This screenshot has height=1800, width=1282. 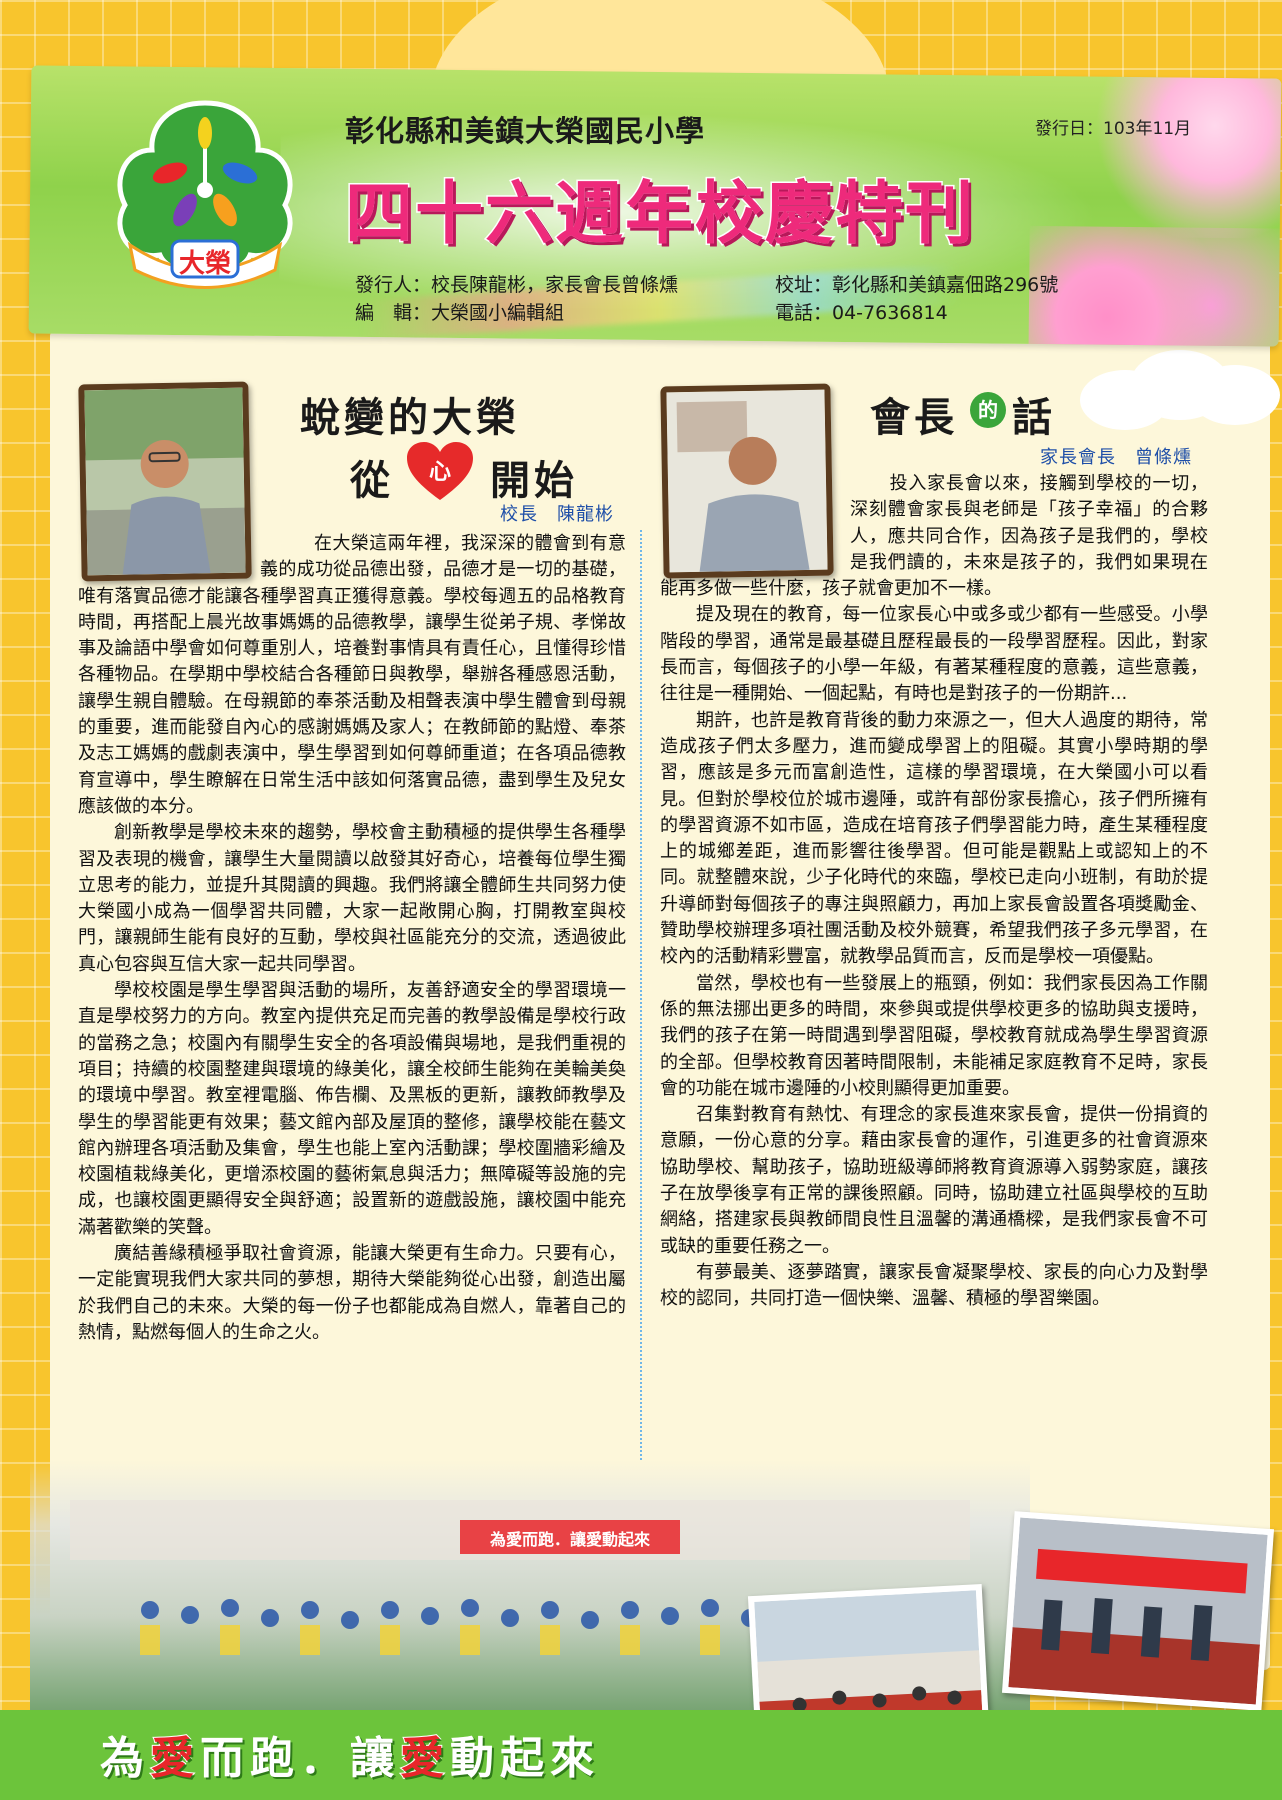 What do you see at coordinates (534, 481) in the screenshot?
I see `left-title-start: 開始` at bounding box center [534, 481].